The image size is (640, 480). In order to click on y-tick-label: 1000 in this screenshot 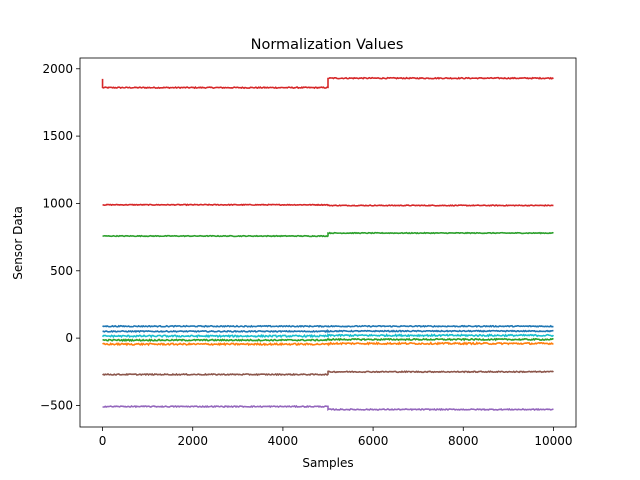, I will do `click(57, 203)`.